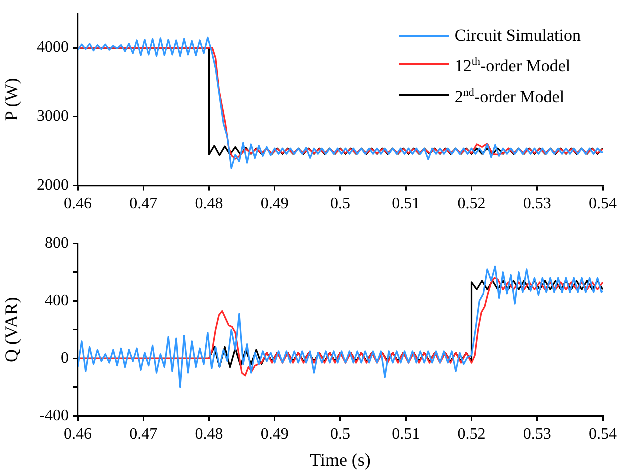  Describe the element at coordinates (53, 117) in the screenshot. I see `y-tick-label: 3000` at that location.